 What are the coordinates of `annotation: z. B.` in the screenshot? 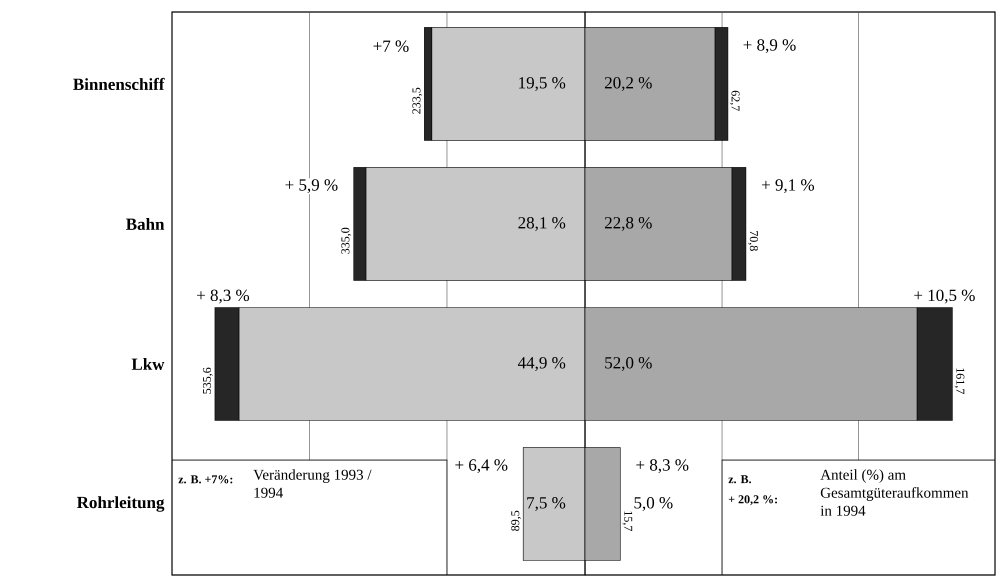 It's located at (740, 479).